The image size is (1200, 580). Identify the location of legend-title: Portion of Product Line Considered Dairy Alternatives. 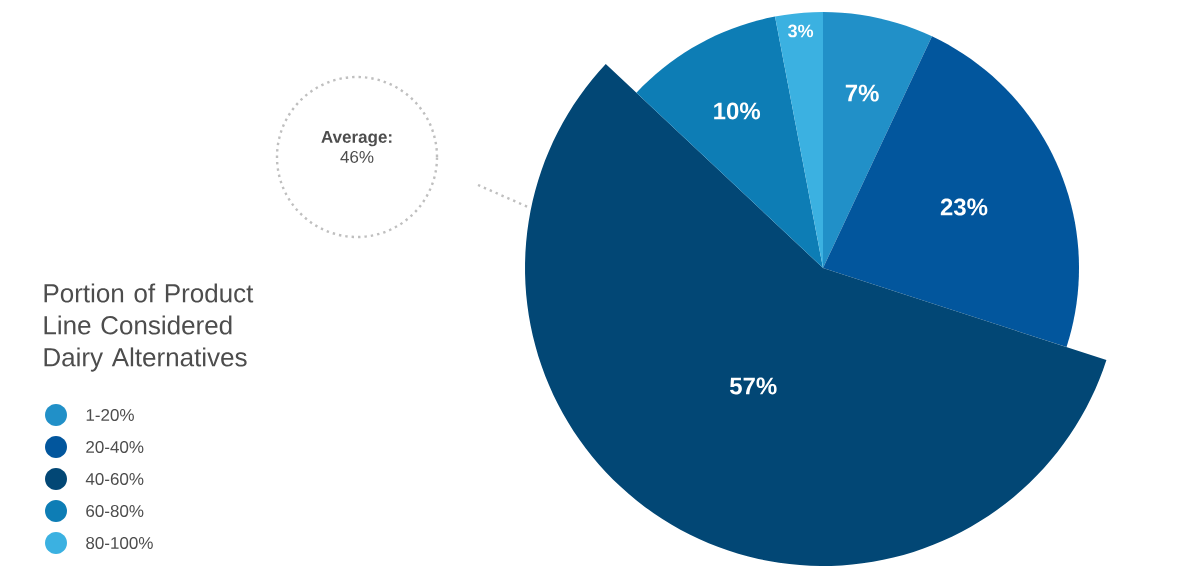
(149, 327).